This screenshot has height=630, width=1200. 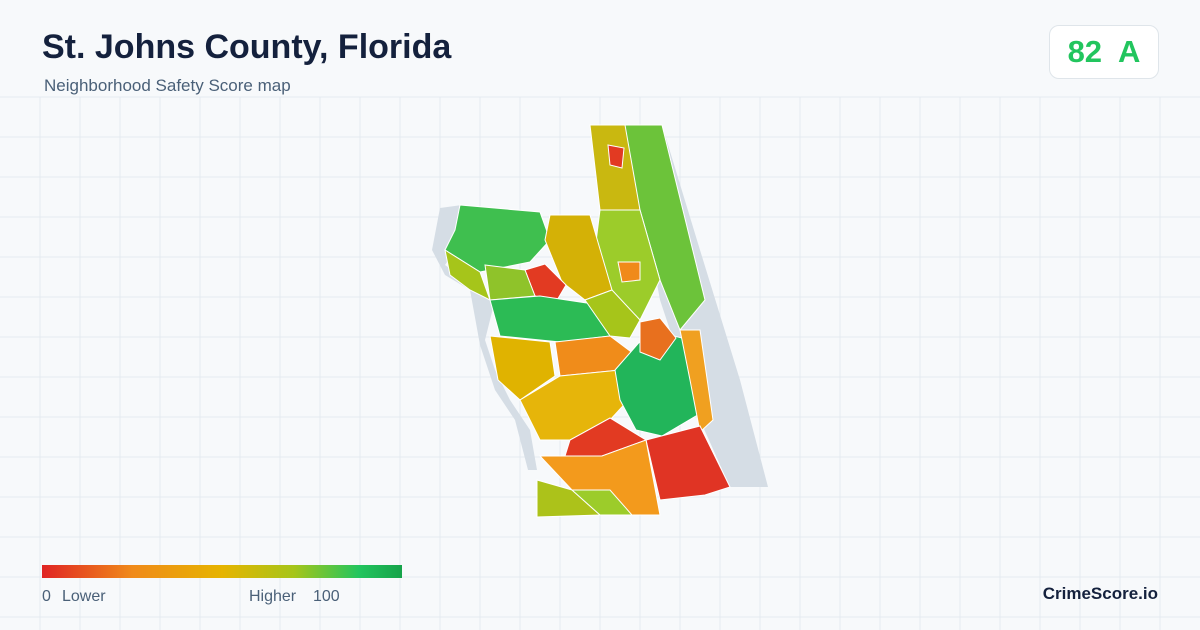 What do you see at coordinates (1100, 593) in the screenshot?
I see `brand: CrimeScore.io` at bounding box center [1100, 593].